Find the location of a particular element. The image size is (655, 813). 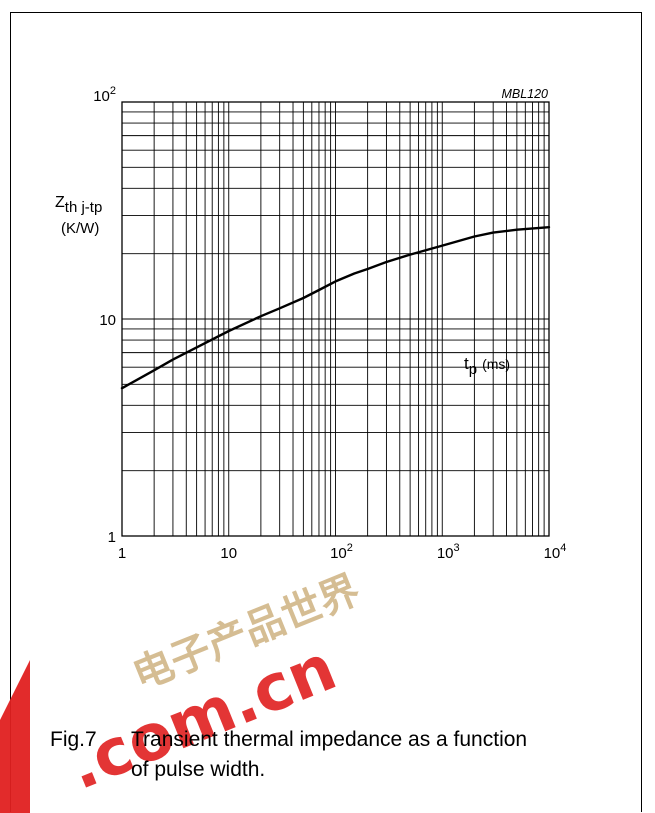

x-tick-label: 10² is located at coordinates (341, 552).